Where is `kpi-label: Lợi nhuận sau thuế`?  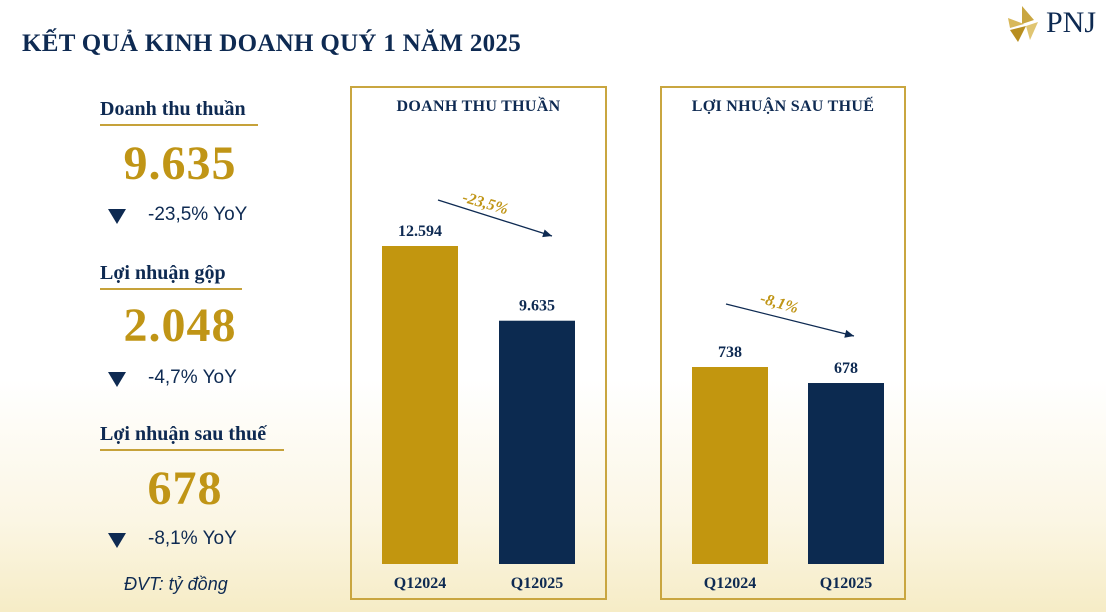
kpi-label: Lợi nhuận sau thuế is located at coordinates (183, 434).